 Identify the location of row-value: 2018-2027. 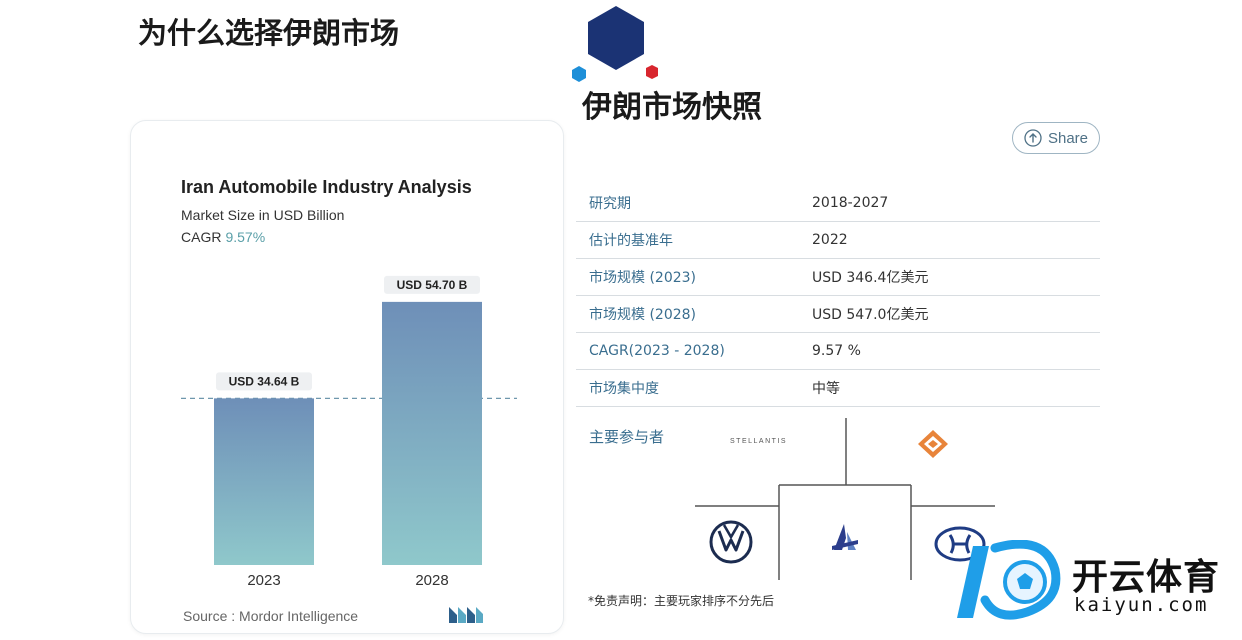
(850, 203).